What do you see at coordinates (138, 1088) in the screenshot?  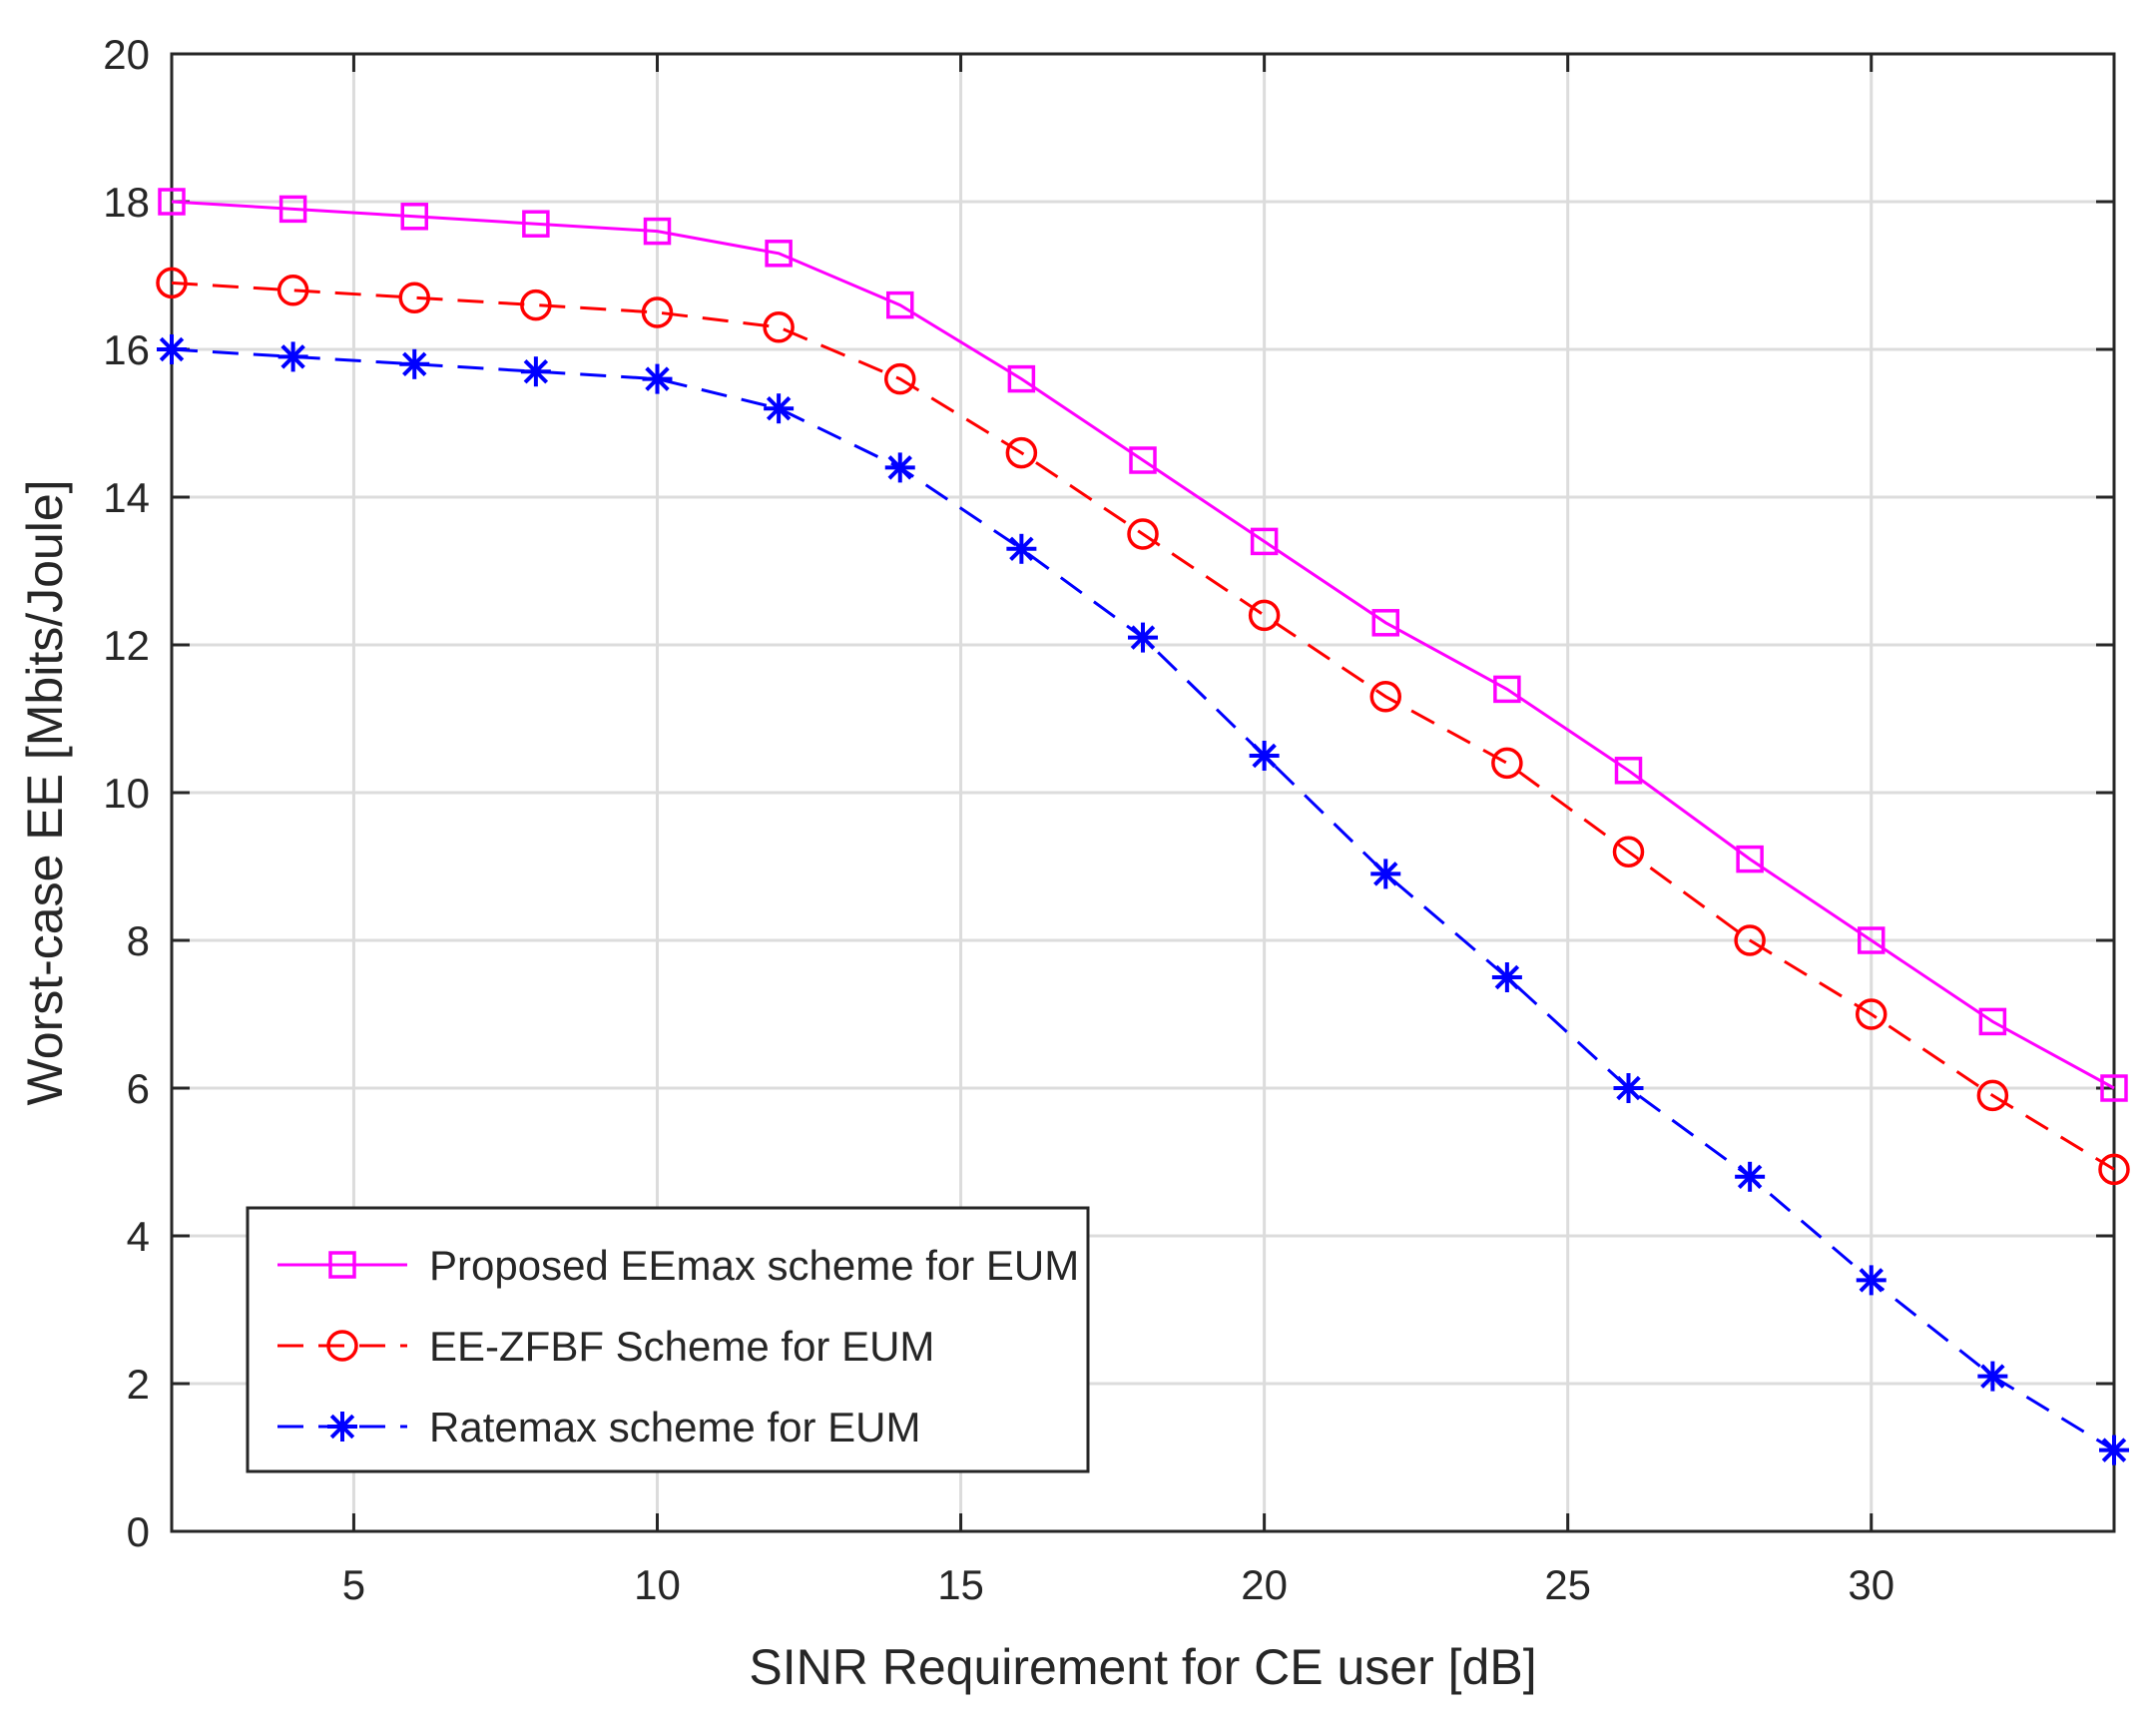 I see `y-tick-label: 6` at bounding box center [138, 1088].